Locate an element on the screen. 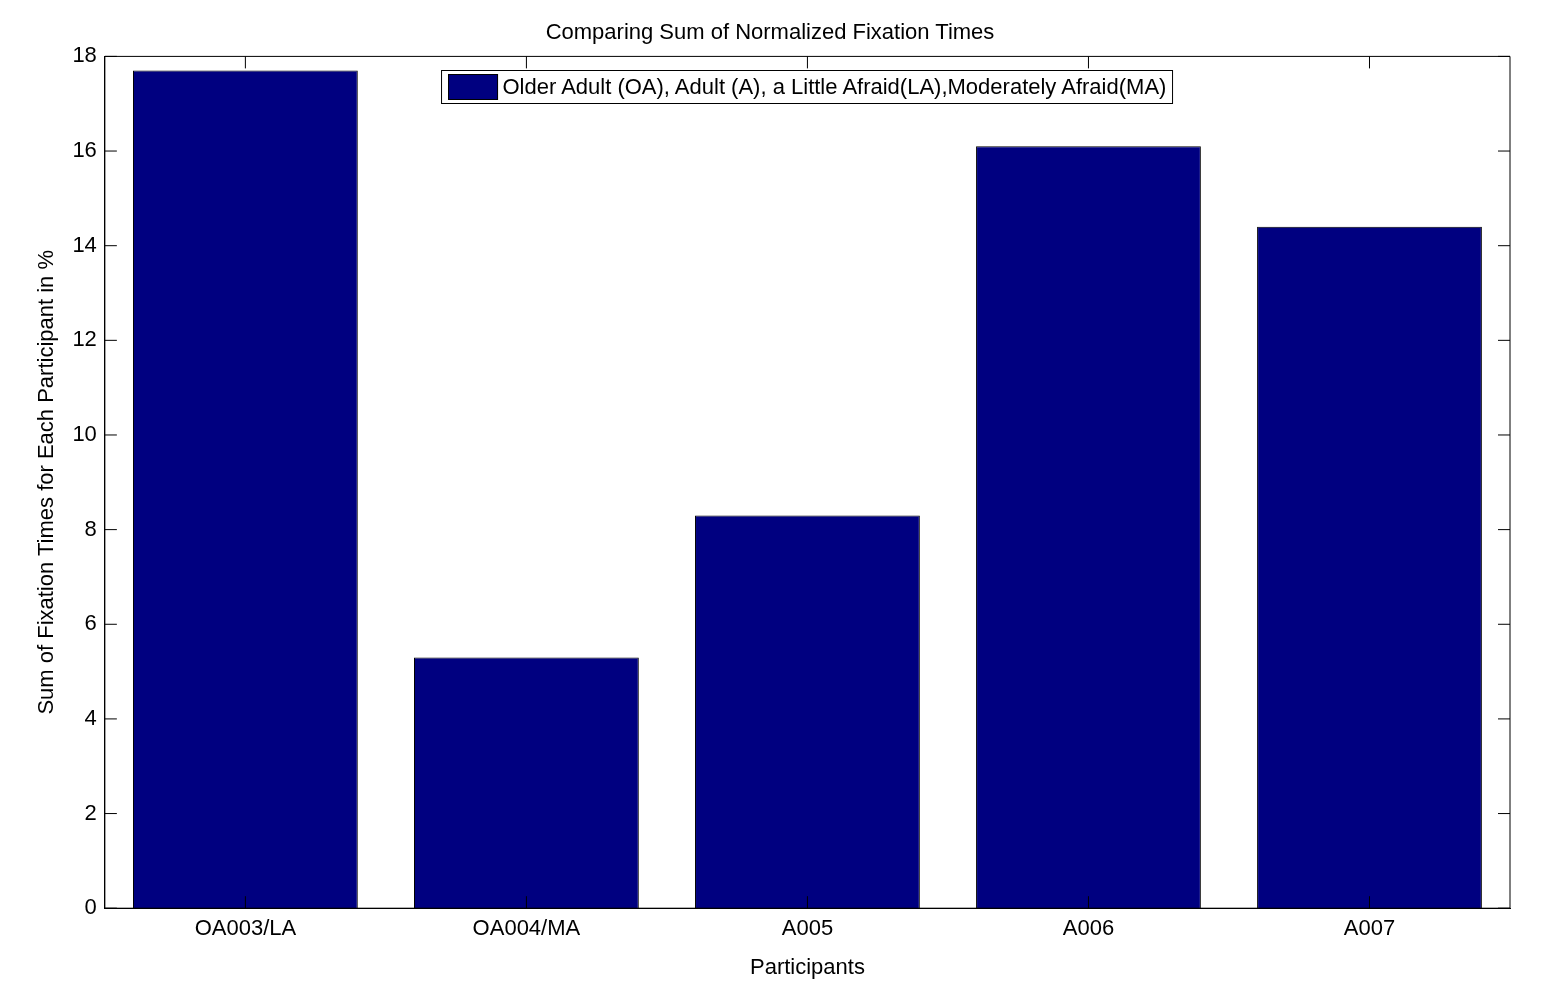 Image resolution: width=1541 pixels, height=995 pixels. x-tick-label: A005 is located at coordinates (807, 928).